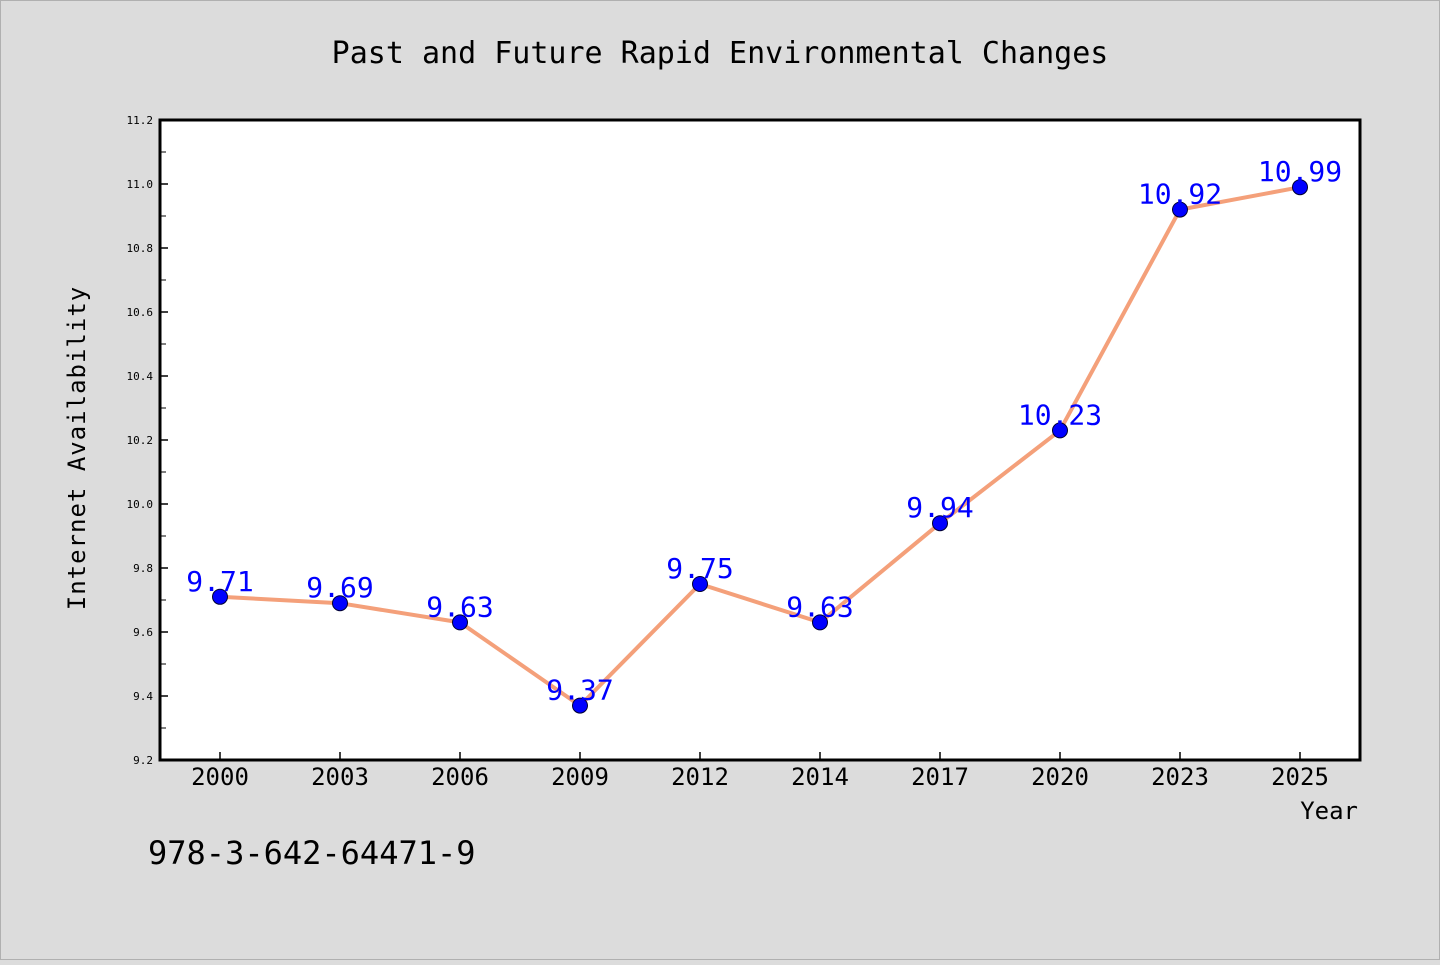 The width and height of the screenshot is (1440, 965). Describe the element at coordinates (219, 581) in the screenshot. I see `data-point-label: 9.71` at that location.